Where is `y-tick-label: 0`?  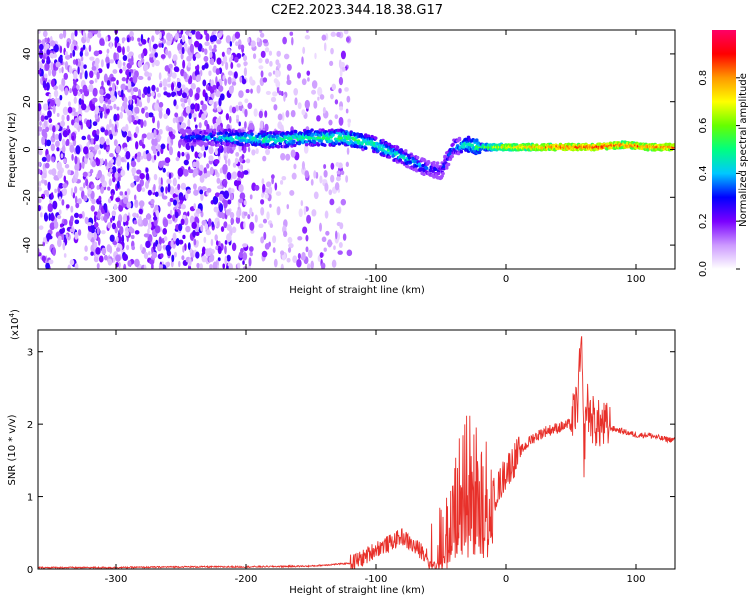
y-tick-label: 0 is located at coordinates (27, 149).